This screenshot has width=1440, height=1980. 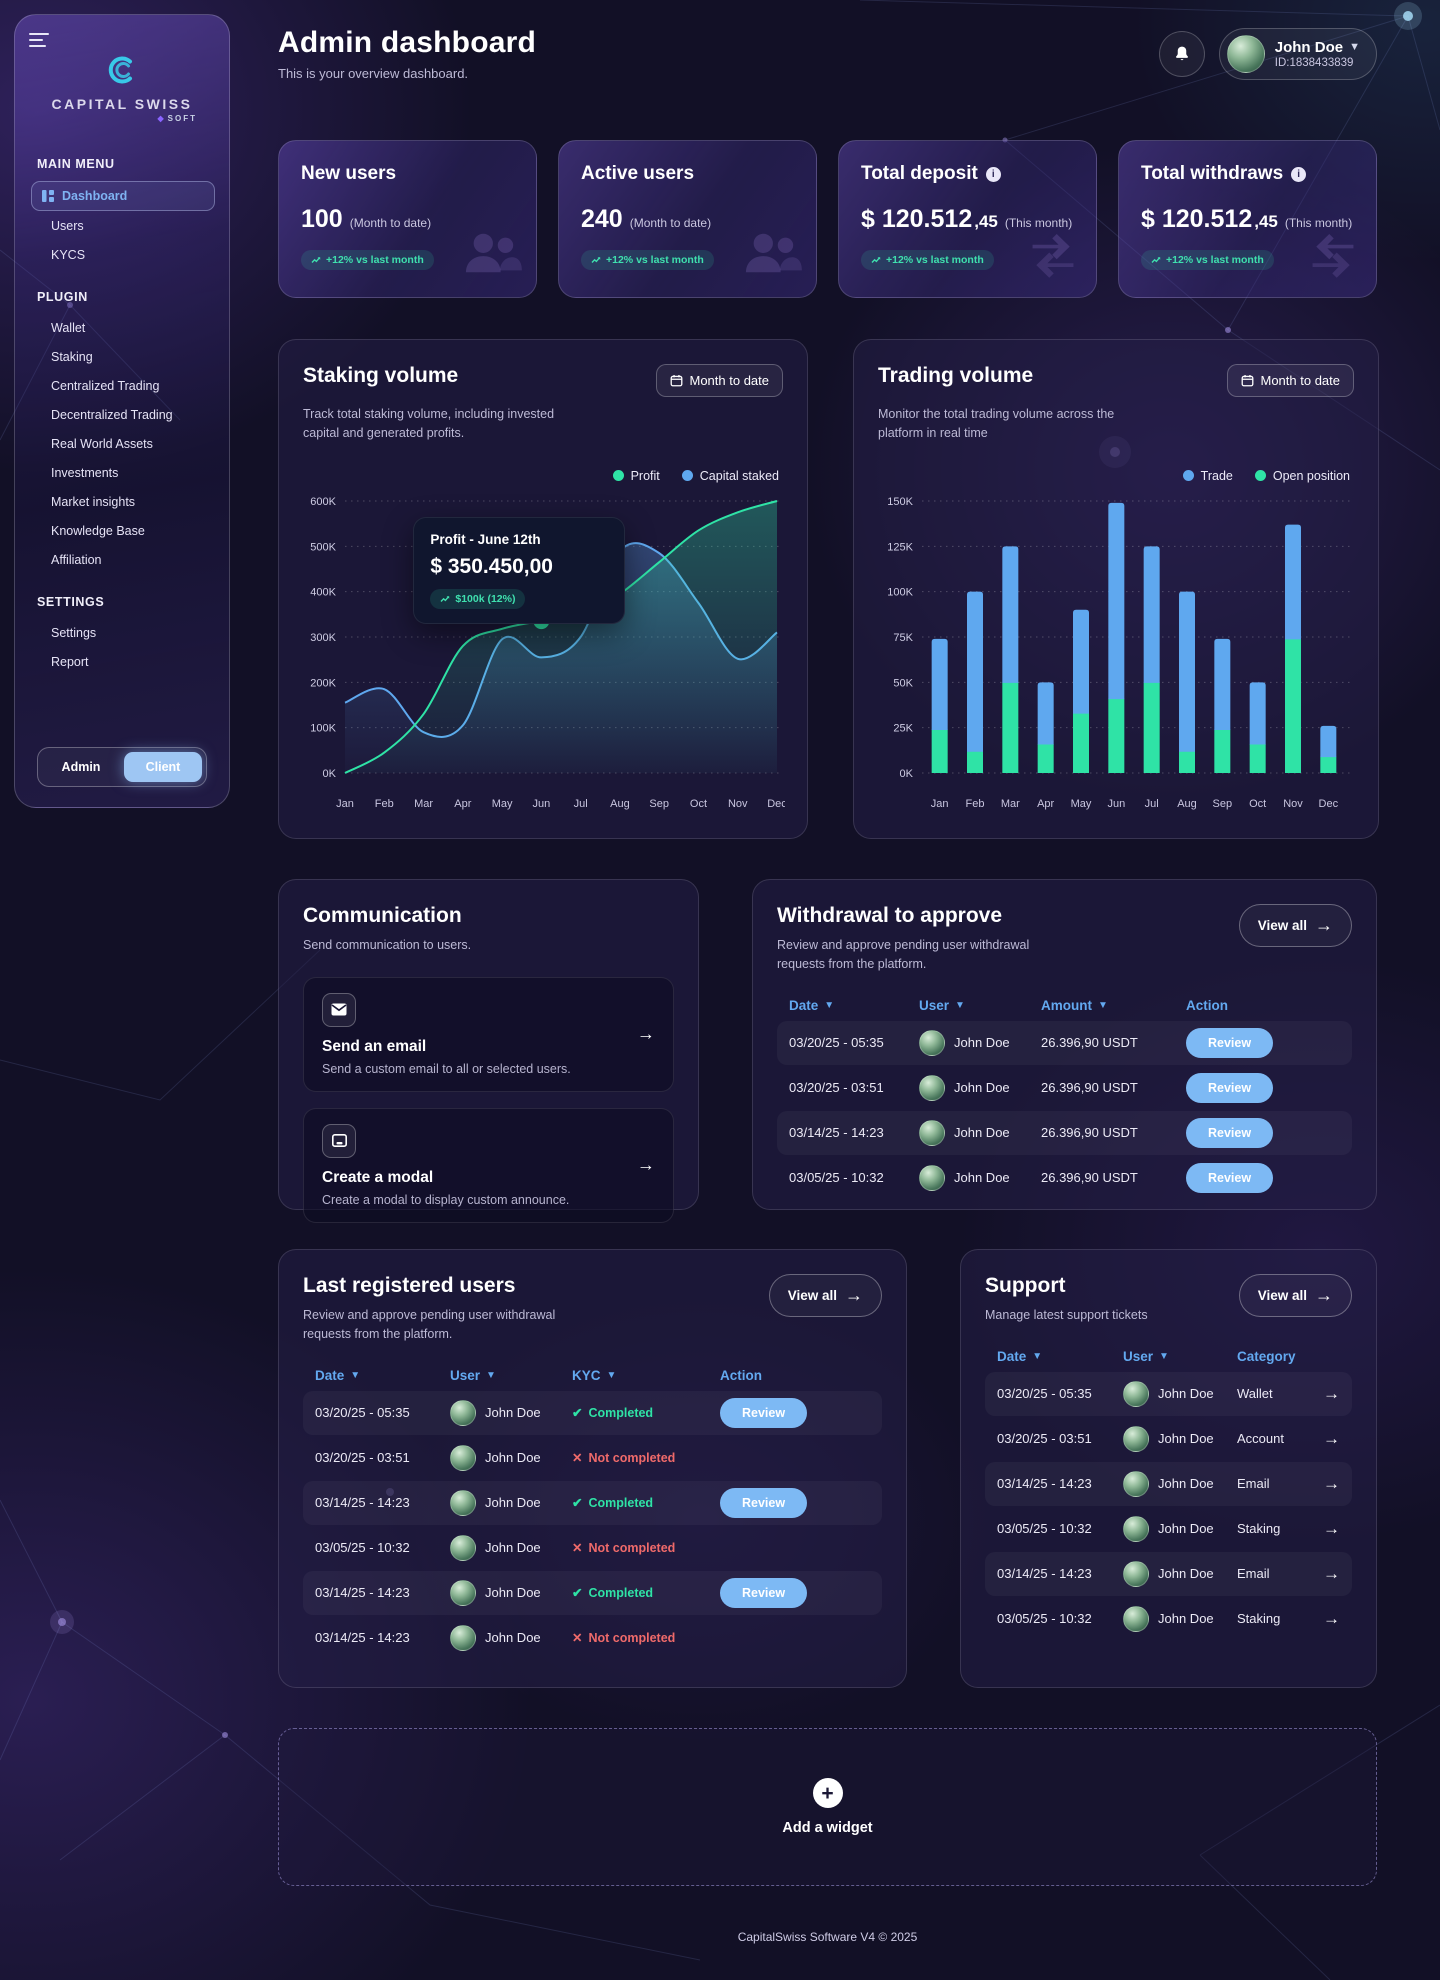 I want to click on svg-text: Mar, so click(x=423, y=804).